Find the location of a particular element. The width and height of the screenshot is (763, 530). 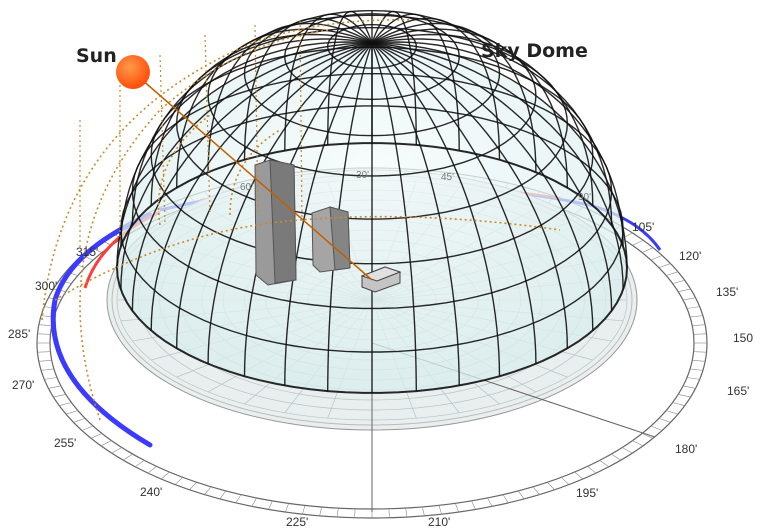

inner-tick-90: 90' is located at coordinates (584, 197).